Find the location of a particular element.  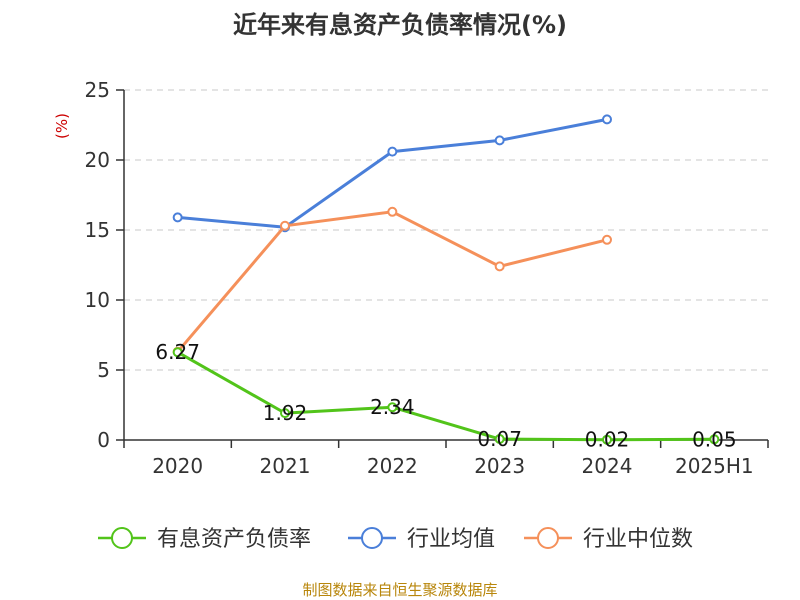

data-label-2024: 0.02 is located at coordinates (607, 440).